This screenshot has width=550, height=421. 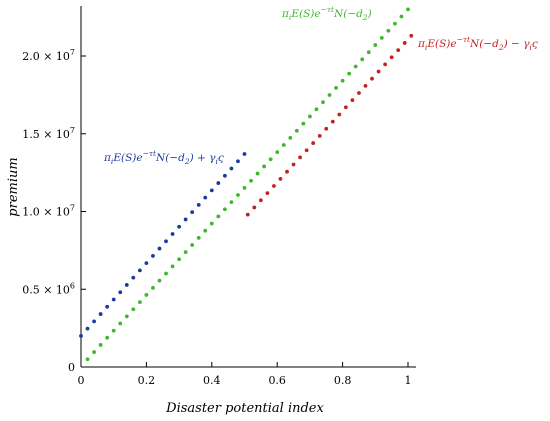 What do you see at coordinates (343, 380) in the screenshot?
I see `x-tick-label: 0.8` at bounding box center [343, 380].